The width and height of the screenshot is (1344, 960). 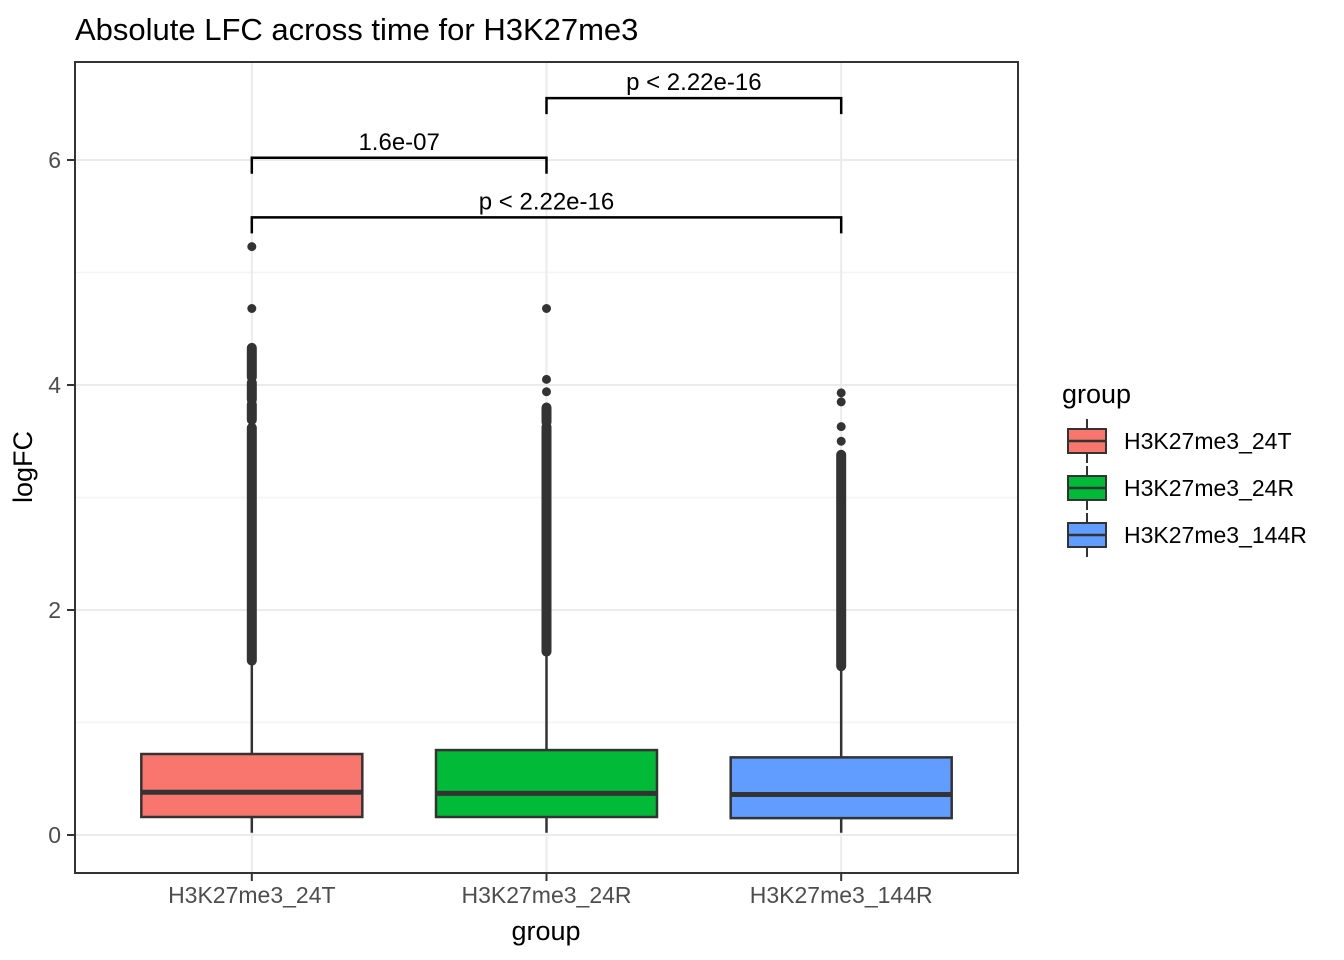 I want to click on legend-layer: H3K27me3_24T H3K27me3_24R H3K27me3_144R, so click(x=1187, y=488).